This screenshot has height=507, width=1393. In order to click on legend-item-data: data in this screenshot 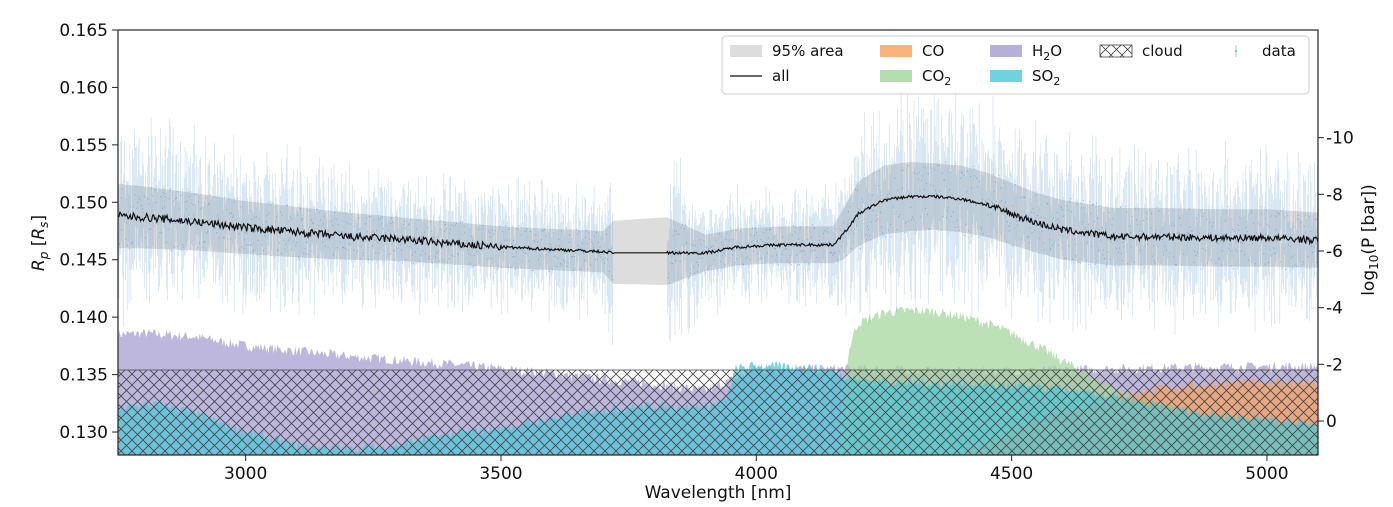, I will do `click(1265, 51)`.